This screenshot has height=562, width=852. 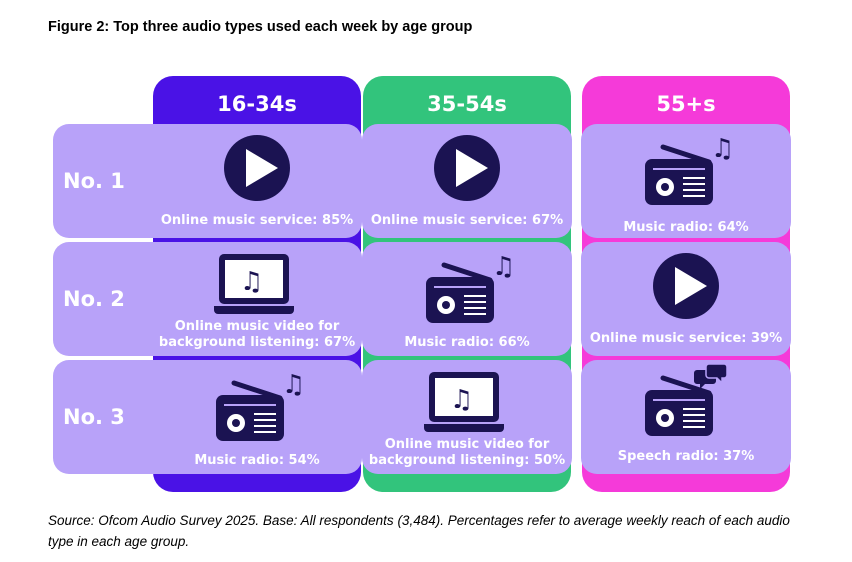 What do you see at coordinates (257, 104) in the screenshot?
I see `column-header: 16-34s` at bounding box center [257, 104].